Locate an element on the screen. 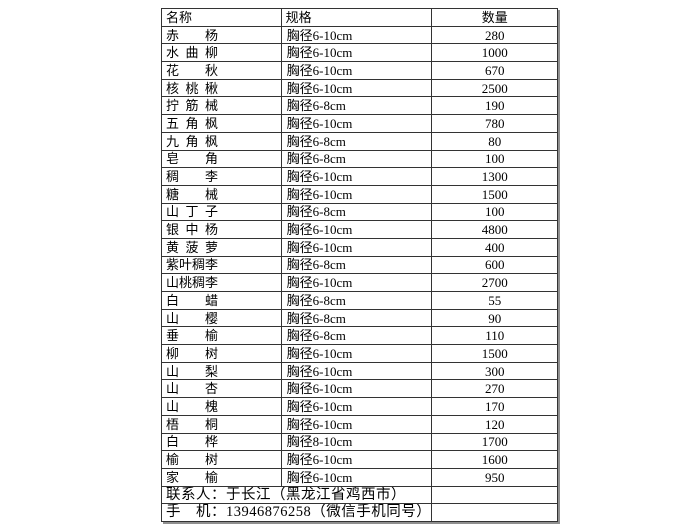 This screenshot has width=700, height=525. column-header-spec: 规格 is located at coordinates (356, 17).